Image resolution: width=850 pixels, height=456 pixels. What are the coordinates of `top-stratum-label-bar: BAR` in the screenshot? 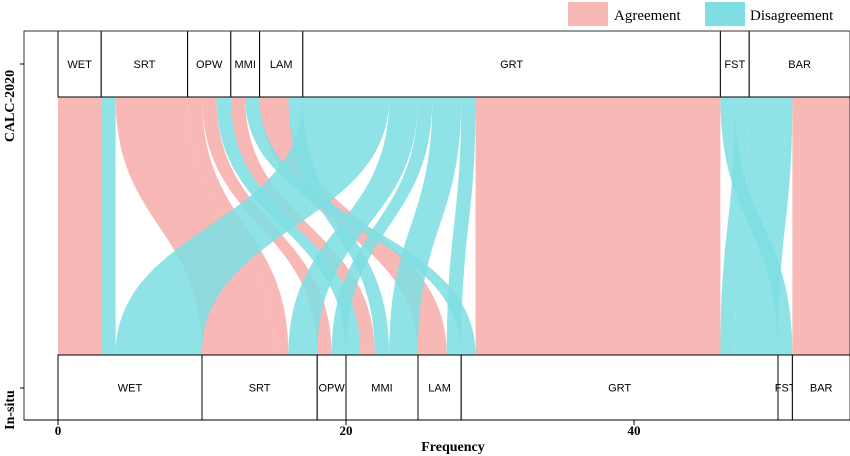 It's located at (799, 65).